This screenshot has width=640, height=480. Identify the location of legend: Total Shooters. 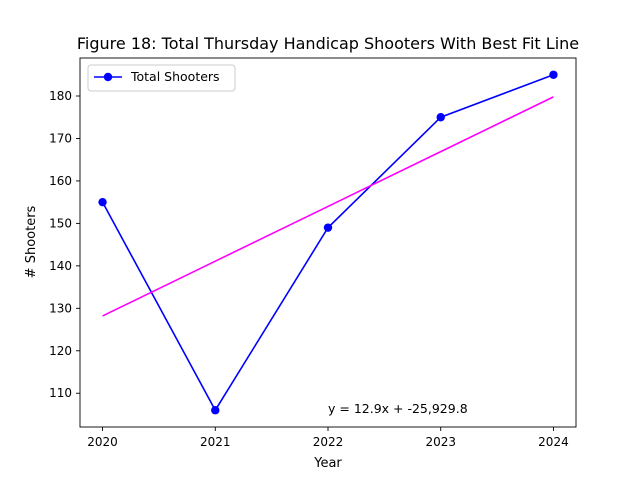
(161, 78).